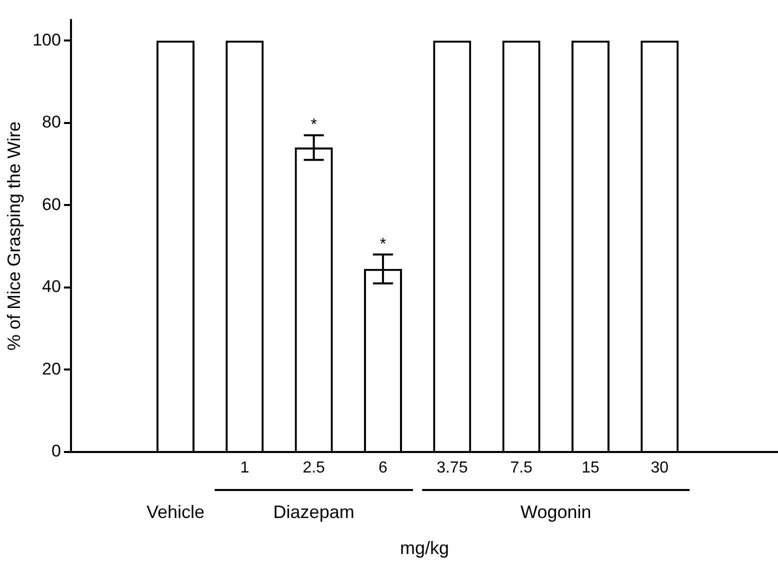 This screenshot has height=567, width=778. Describe the element at coordinates (14, 236) in the screenshot. I see `y-axis-title: % of Mice Grasping the Wire` at that location.